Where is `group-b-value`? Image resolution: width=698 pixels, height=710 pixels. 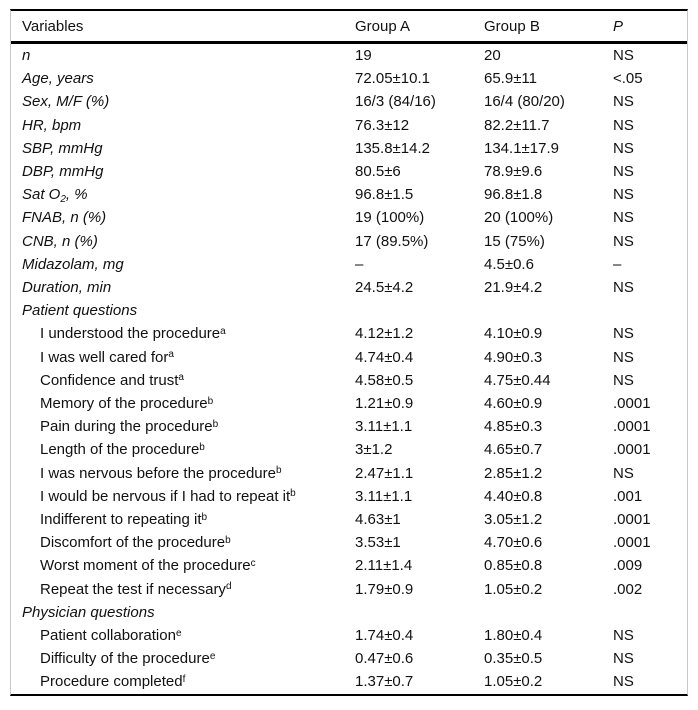 group-b-value is located at coordinates (548, 310).